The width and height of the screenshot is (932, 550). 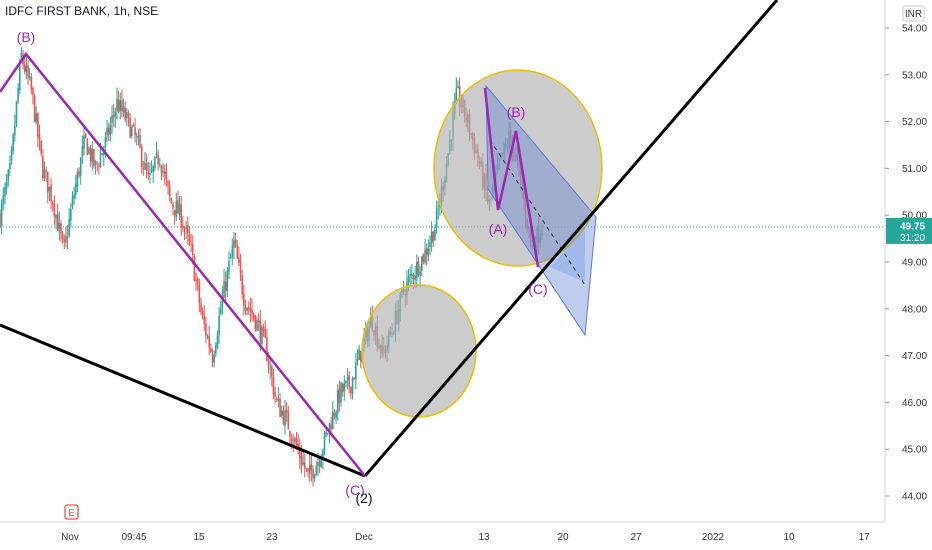 What do you see at coordinates (914, 216) in the screenshot?
I see `y-tick-label: 50.00` at bounding box center [914, 216].